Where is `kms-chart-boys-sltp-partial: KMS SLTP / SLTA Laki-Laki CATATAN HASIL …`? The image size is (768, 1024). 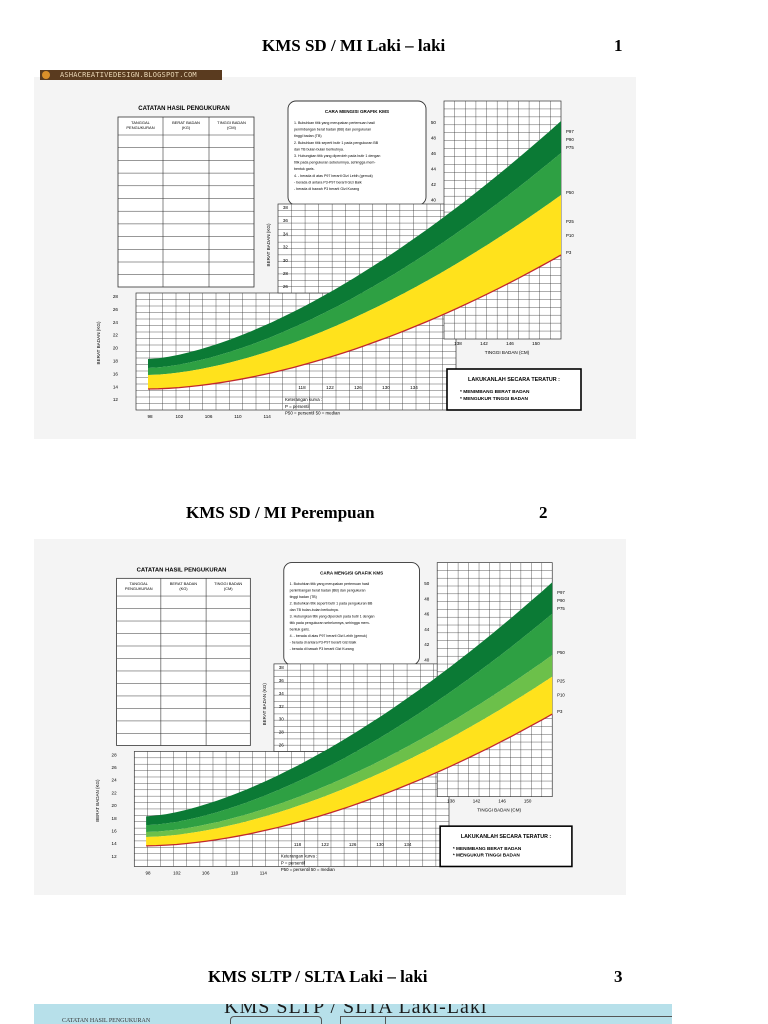 kms-chart-boys-sltp-partial: KMS SLTP / SLTA Laki-Laki CATATAN HASIL … is located at coordinates (353, 1014).